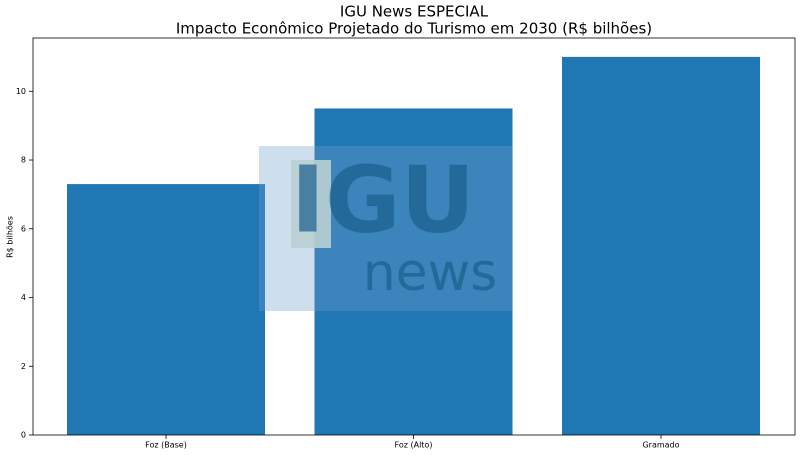  I want to click on bar, so click(166, 309).